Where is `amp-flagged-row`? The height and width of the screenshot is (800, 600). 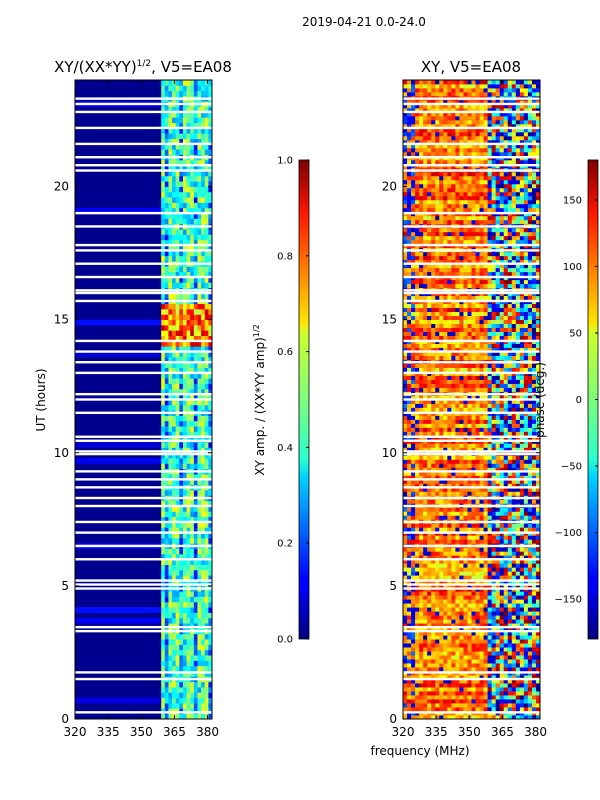
amp-flagged-row is located at coordinates (143, 546).